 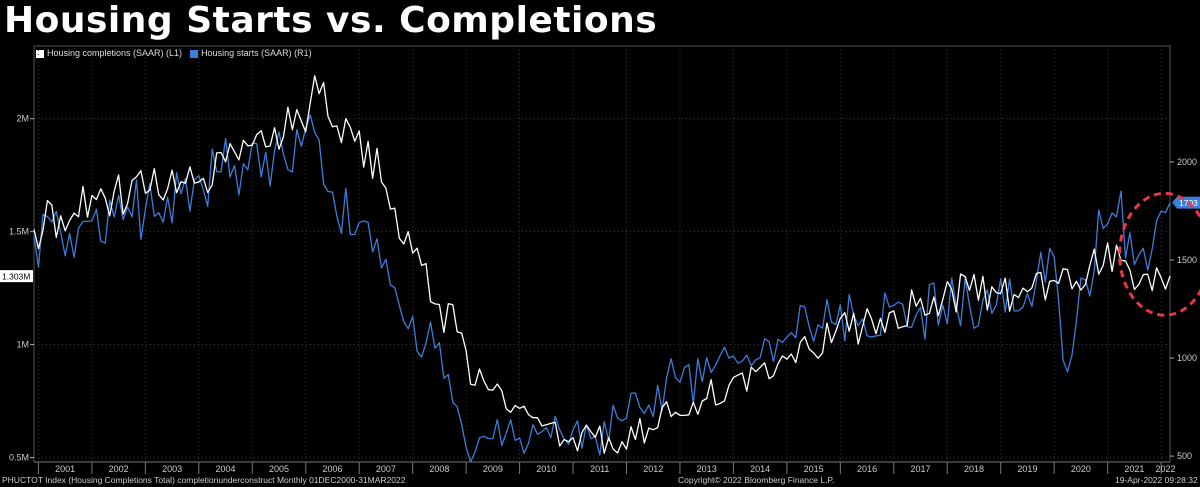 I want to click on y-left-tick-label-2: 1.5M, so click(x=19, y=232).